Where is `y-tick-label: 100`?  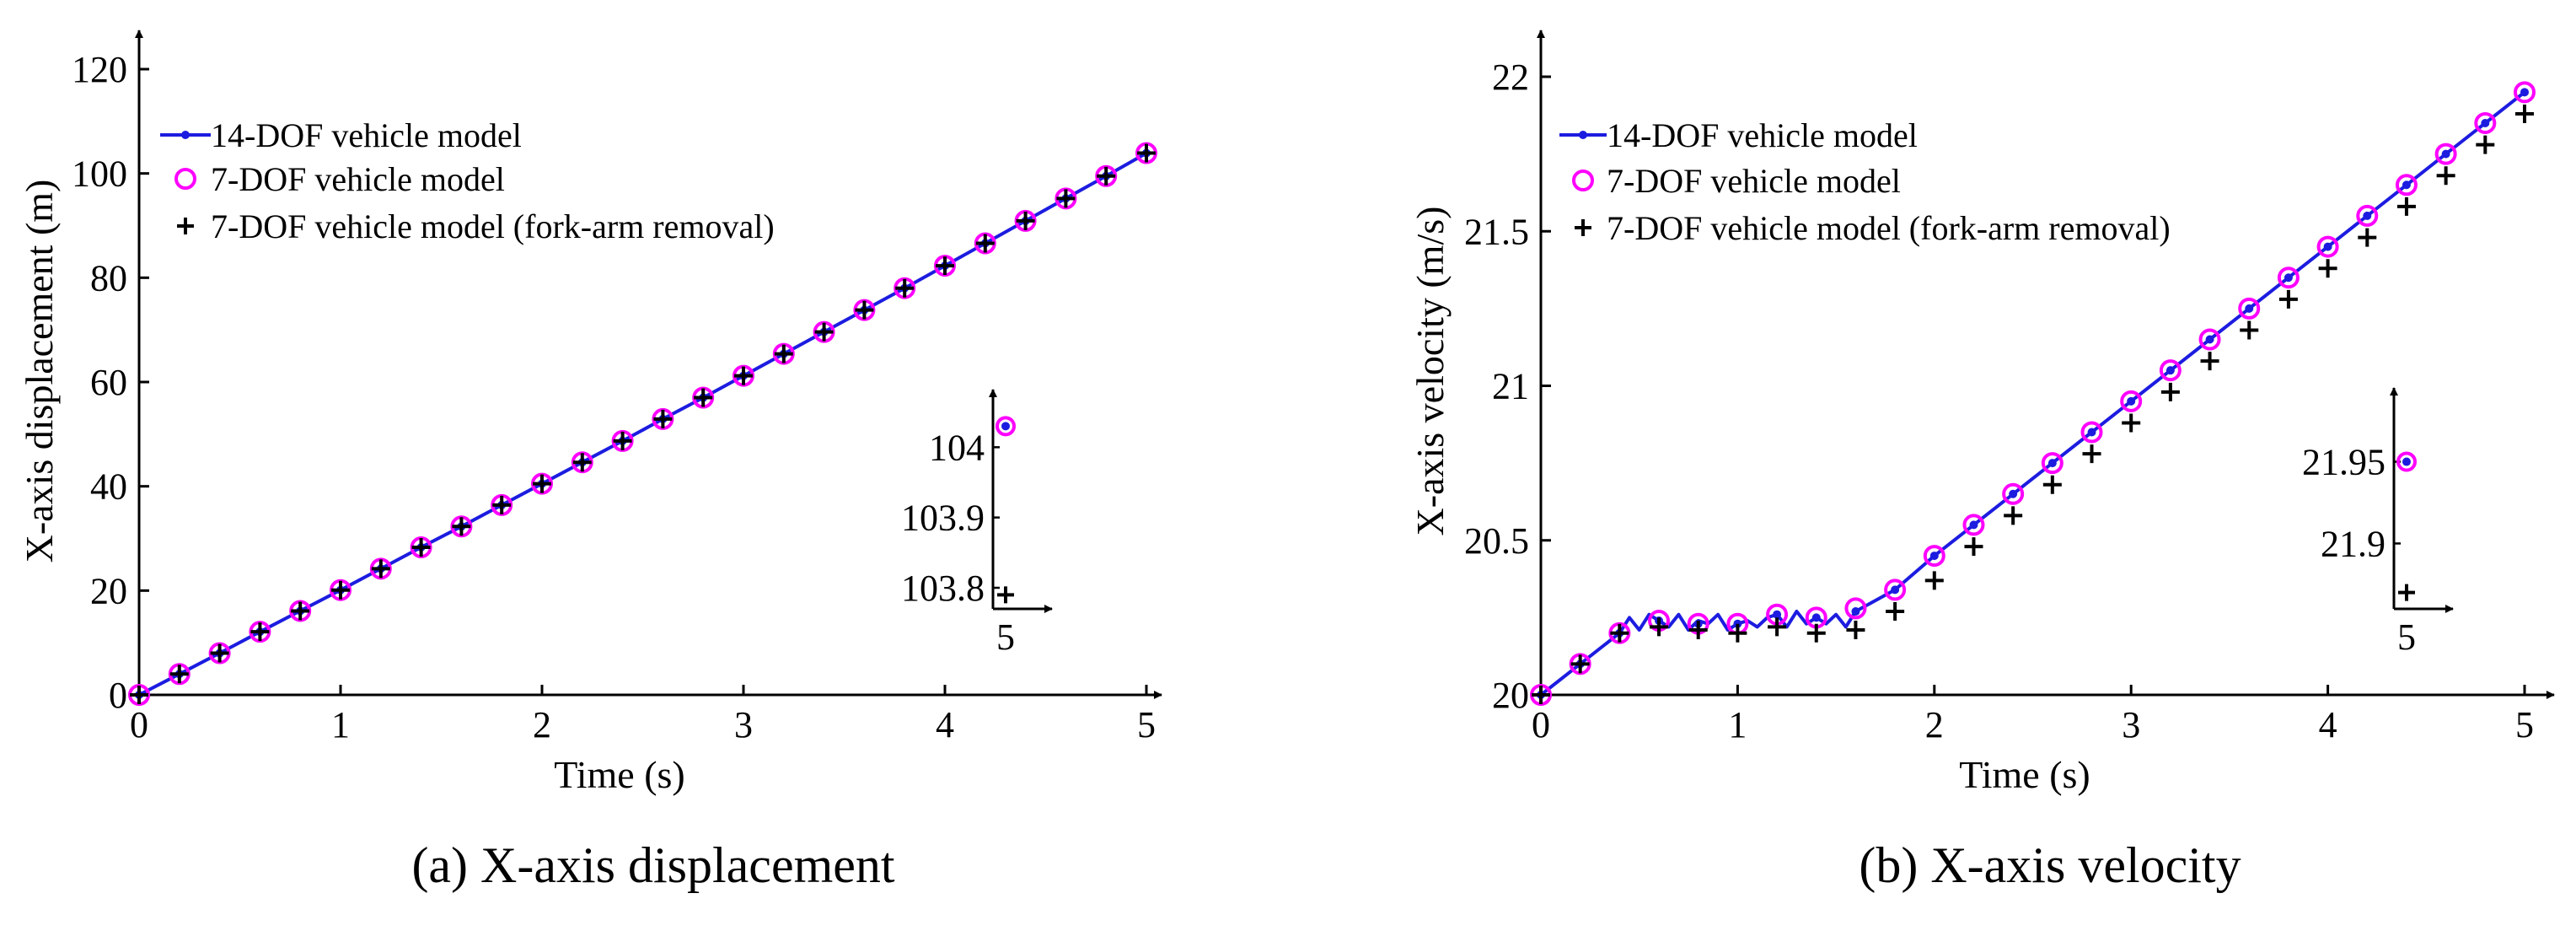
y-tick-label: 100 is located at coordinates (99, 174).